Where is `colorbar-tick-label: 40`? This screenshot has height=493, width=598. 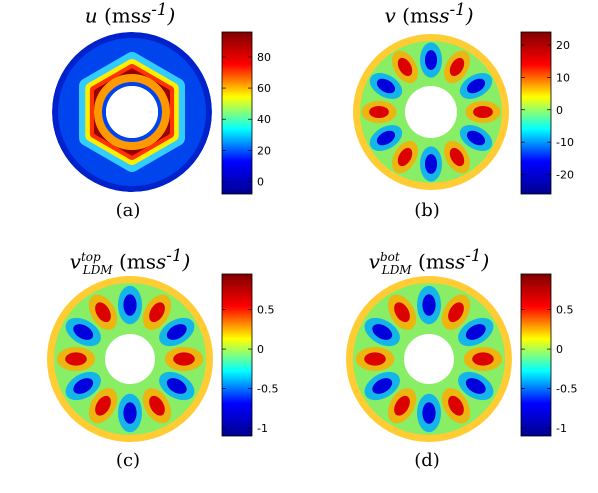 colorbar-tick-label: 40 is located at coordinates (264, 119).